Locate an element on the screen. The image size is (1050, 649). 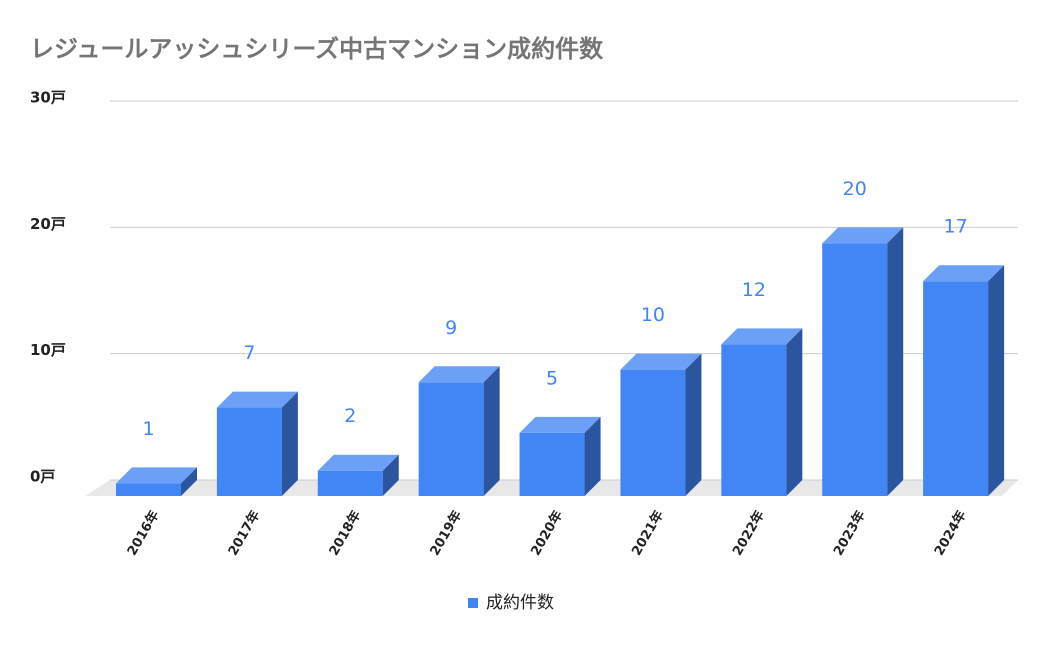
x-tick-label: 2019年 is located at coordinates (446, 533).